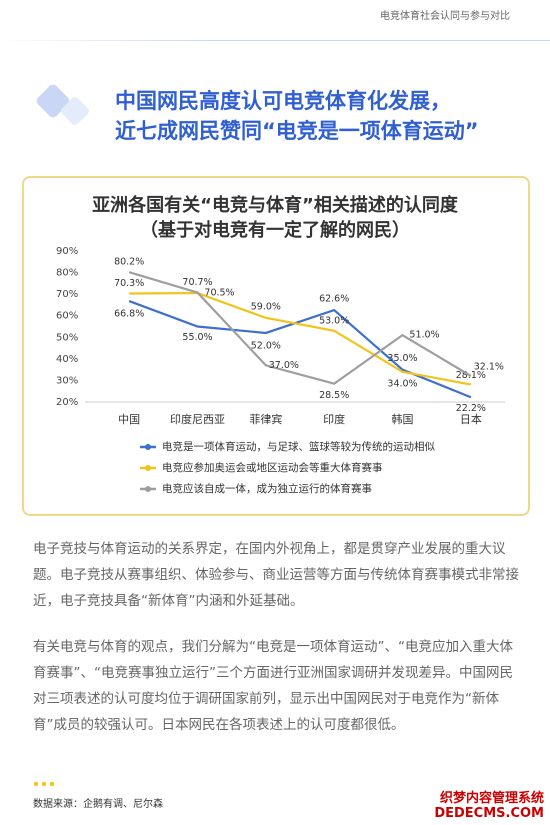  Describe the element at coordinates (44, 784) in the screenshot. I see `dots` at that location.